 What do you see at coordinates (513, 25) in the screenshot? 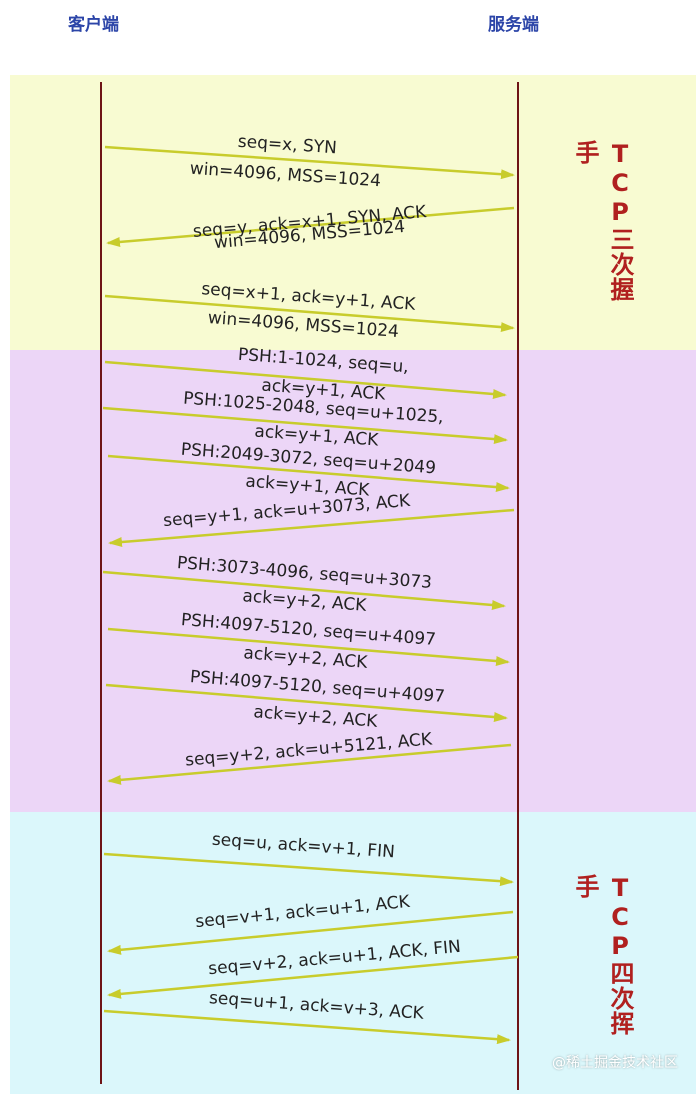
I see `server-header: 服务端` at bounding box center [513, 25].